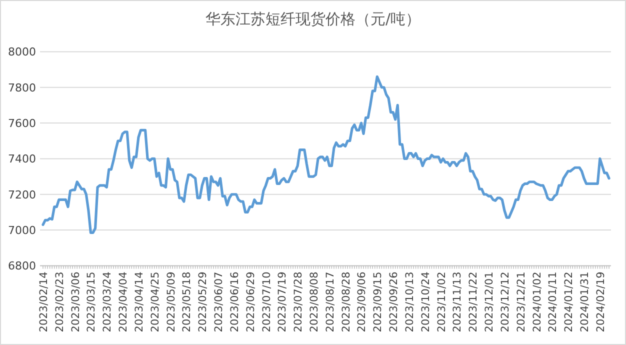  I want to click on x-tick-label: 2023/05/09, so click(171, 302).